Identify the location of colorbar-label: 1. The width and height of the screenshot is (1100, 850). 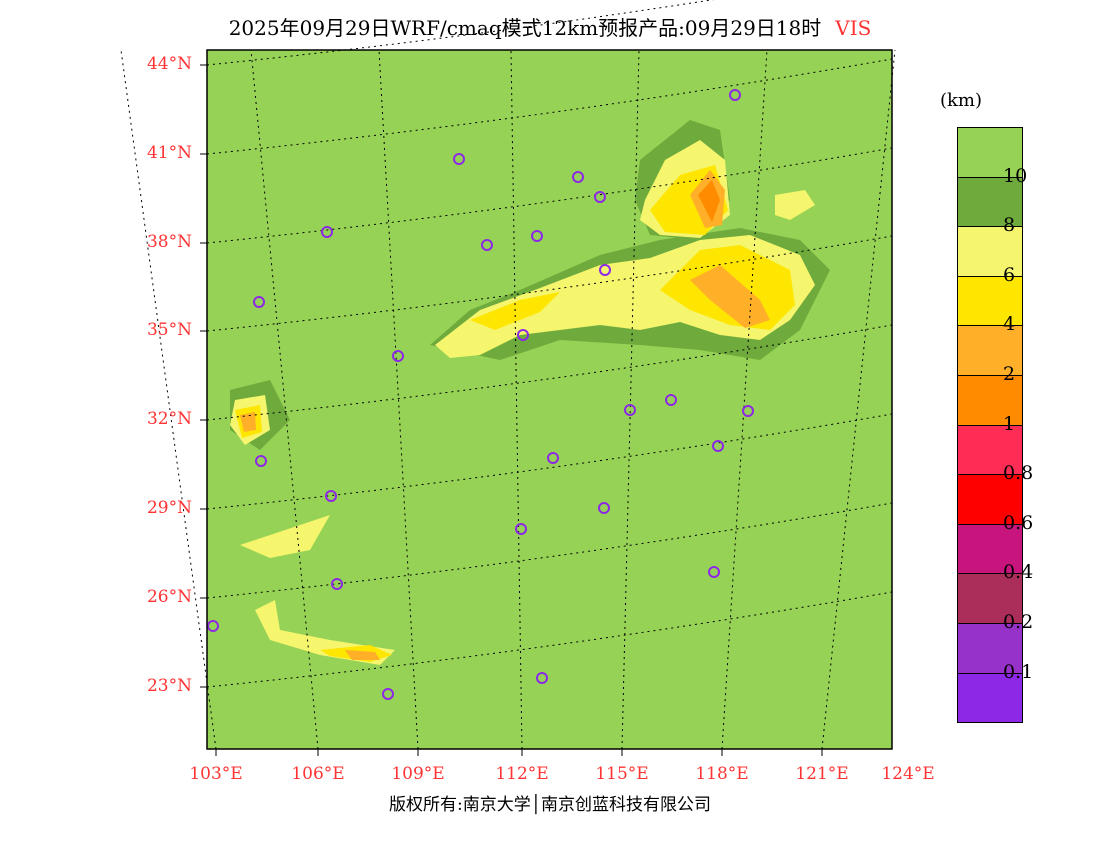
(1009, 423).